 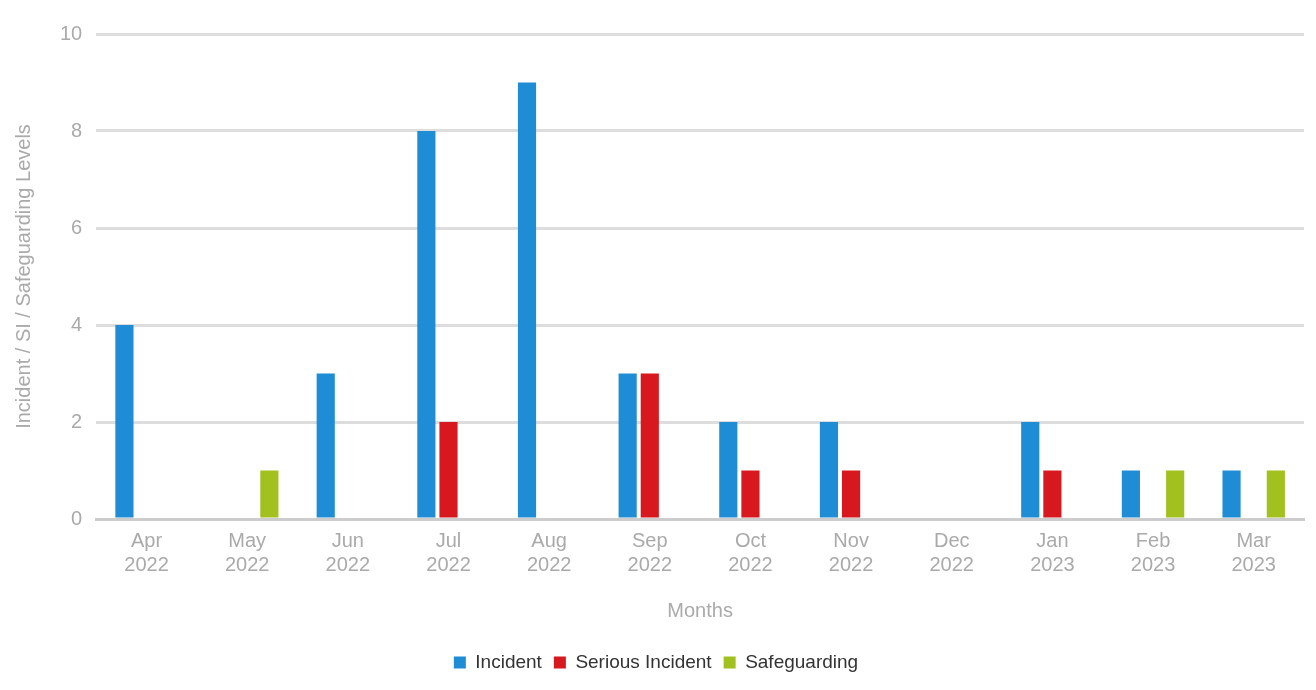 I want to click on y-axis-title: Incident / SI / Safeguarding Levels, so click(x=22, y=276).